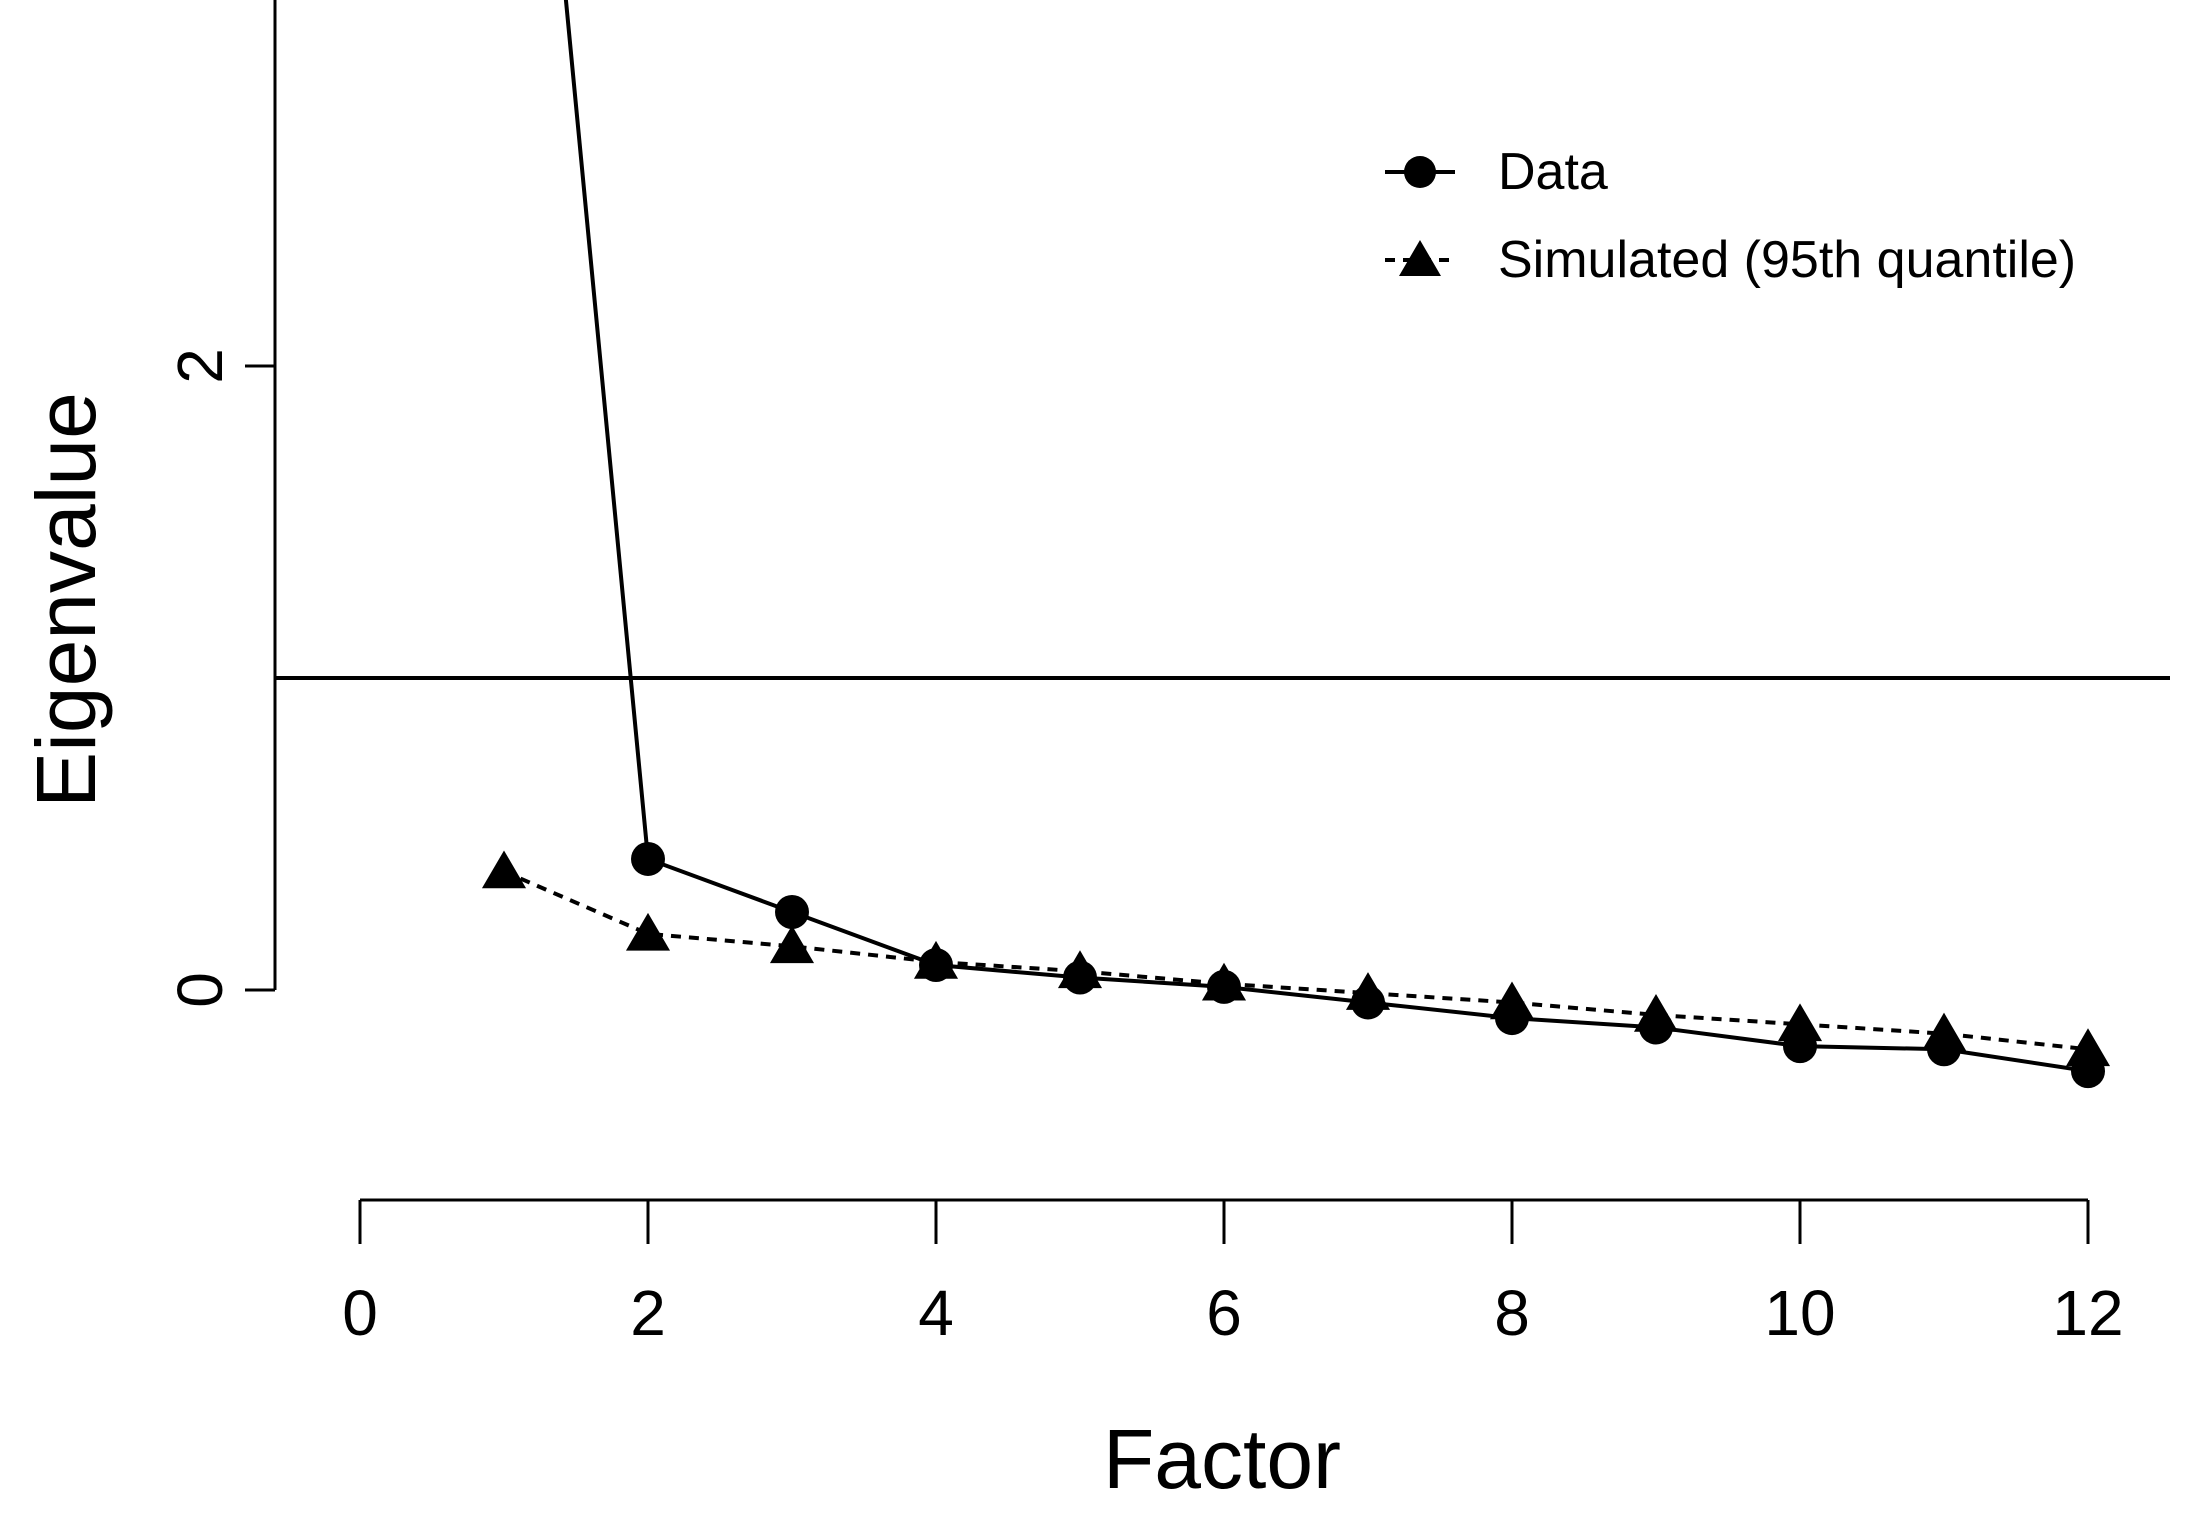  What do you see at coordinates (200, 366) in the screenshot?
I see `y-tick-label: 2` at bounding box center [200, 366].